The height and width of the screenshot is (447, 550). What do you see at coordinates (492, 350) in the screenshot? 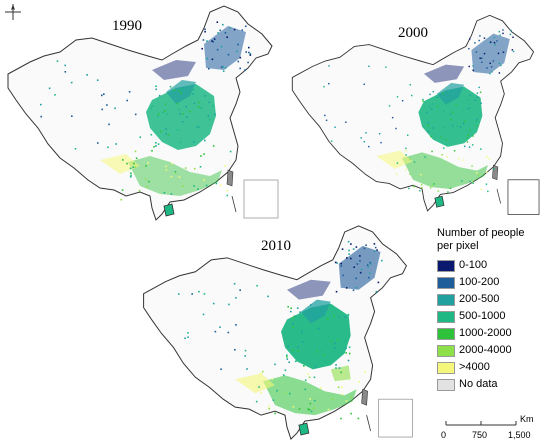
I see `legend-item: 2000-4000` at bounding box center [492, 350].